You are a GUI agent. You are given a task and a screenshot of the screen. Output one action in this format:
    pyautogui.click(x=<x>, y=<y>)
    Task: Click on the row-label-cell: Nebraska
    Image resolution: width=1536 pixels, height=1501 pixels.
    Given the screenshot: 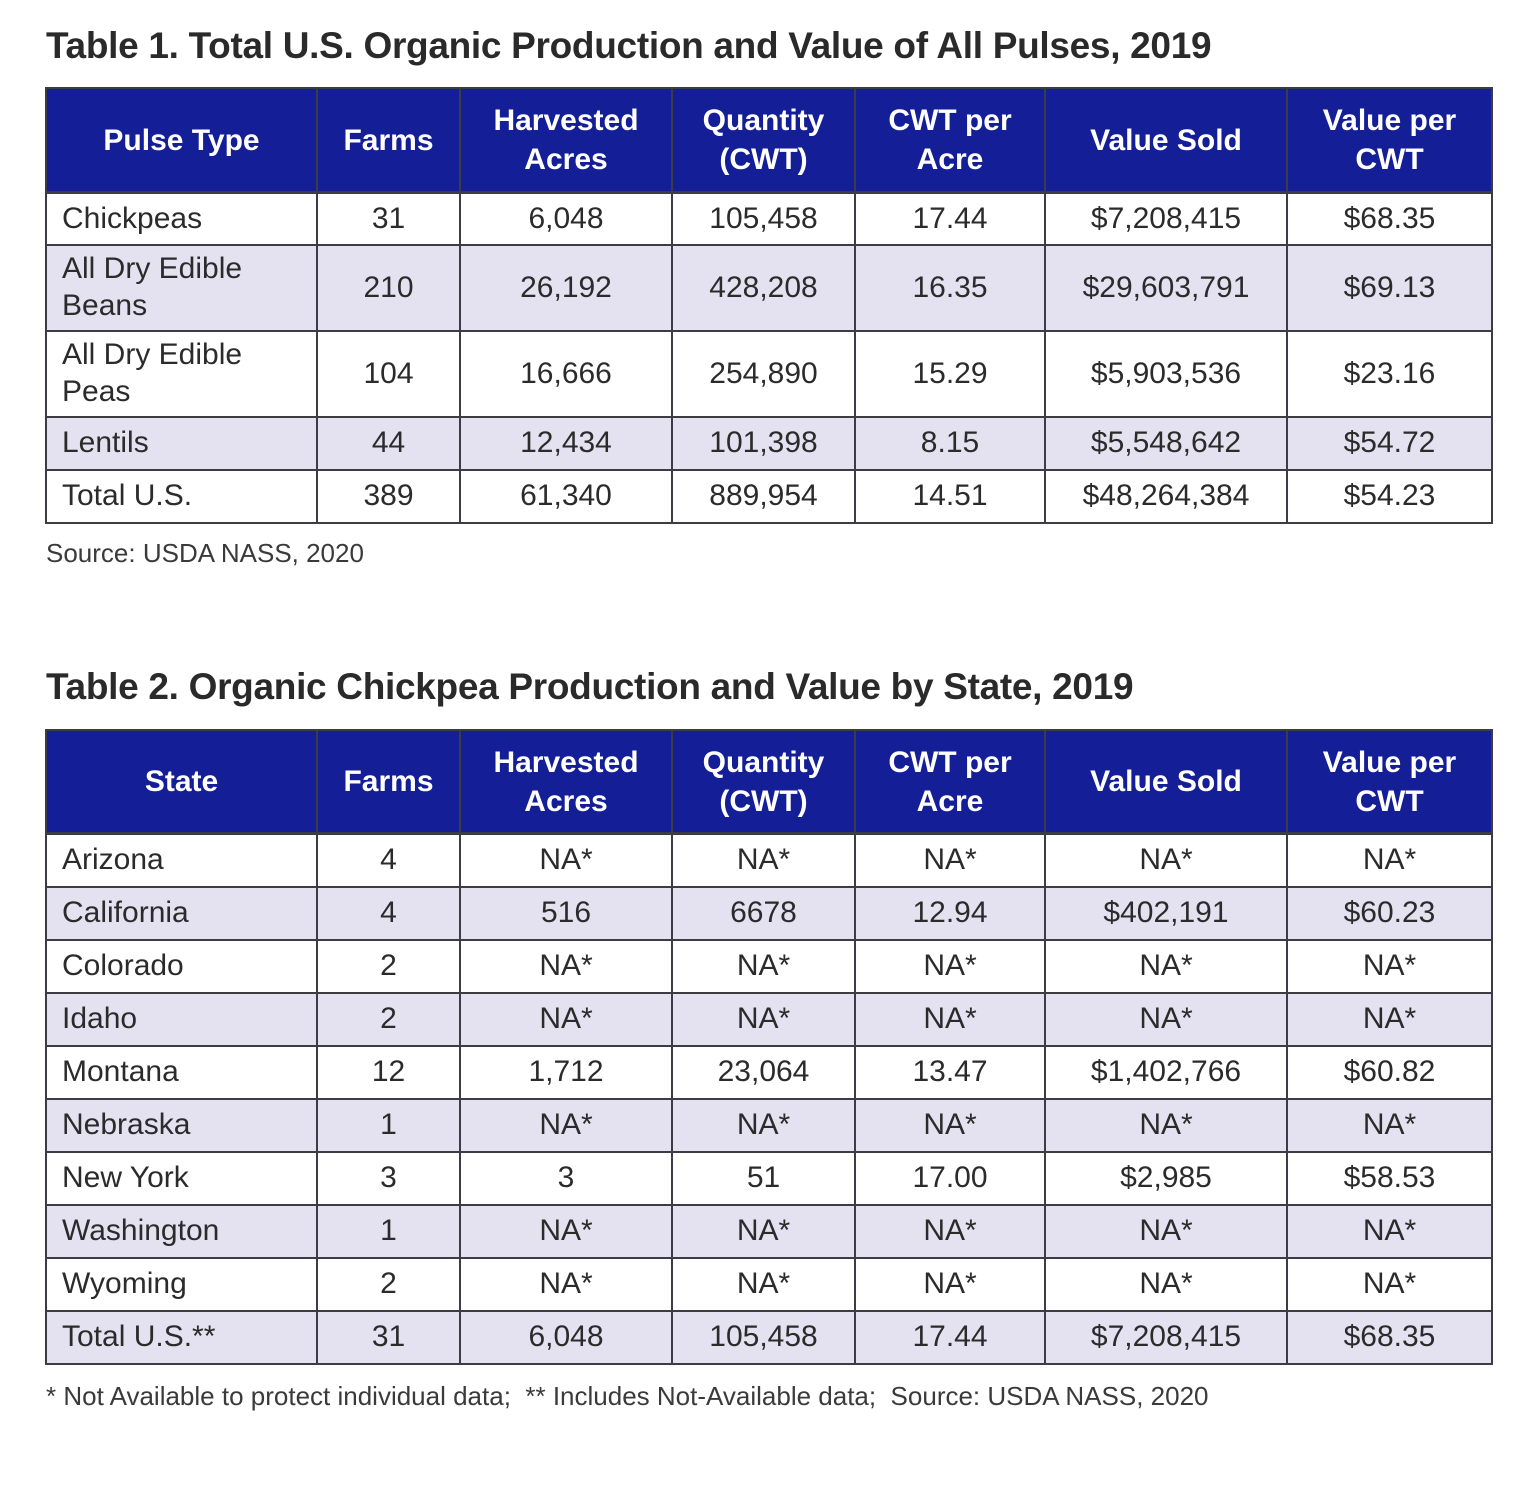 What is the action you would take?
    pyautogui.click(x=181, y=1125)
    